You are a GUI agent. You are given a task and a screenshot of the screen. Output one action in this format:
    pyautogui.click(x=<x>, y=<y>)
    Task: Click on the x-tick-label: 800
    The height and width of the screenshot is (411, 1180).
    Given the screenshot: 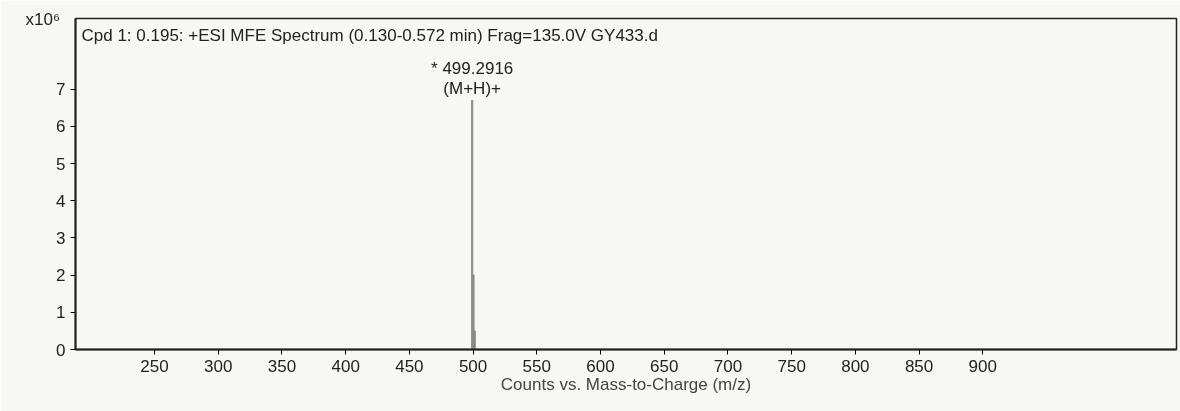 What is the action you would take?
    pyautogui.click(x=855, y=366)
    